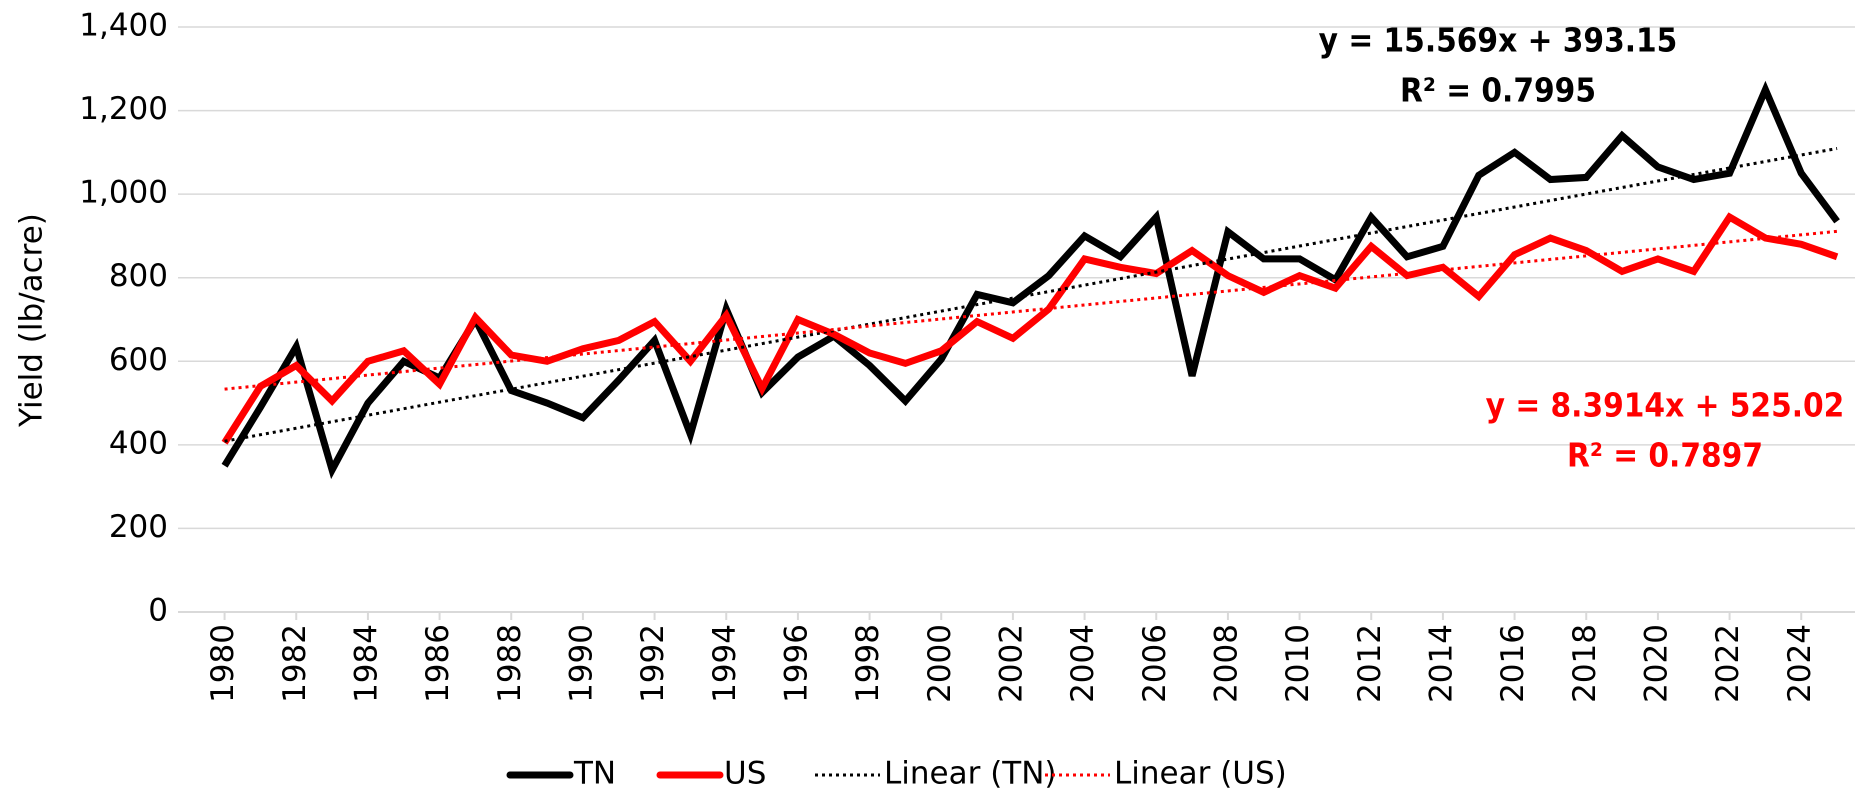 This screenshot has width=1864, height=797. Describe the element at coordinates (796, 663) in the screenshot. I see `x-tick-label: 1996` at that location.